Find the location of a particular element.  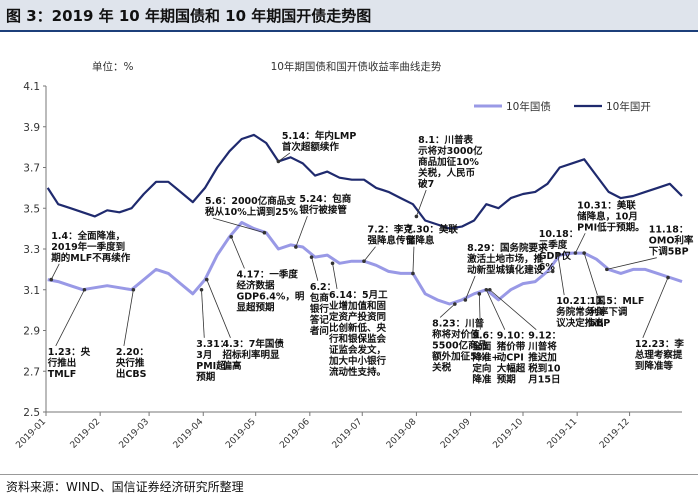

annotation-text-16: 动新型城镇化建设 is located at coordinates (505, 270).